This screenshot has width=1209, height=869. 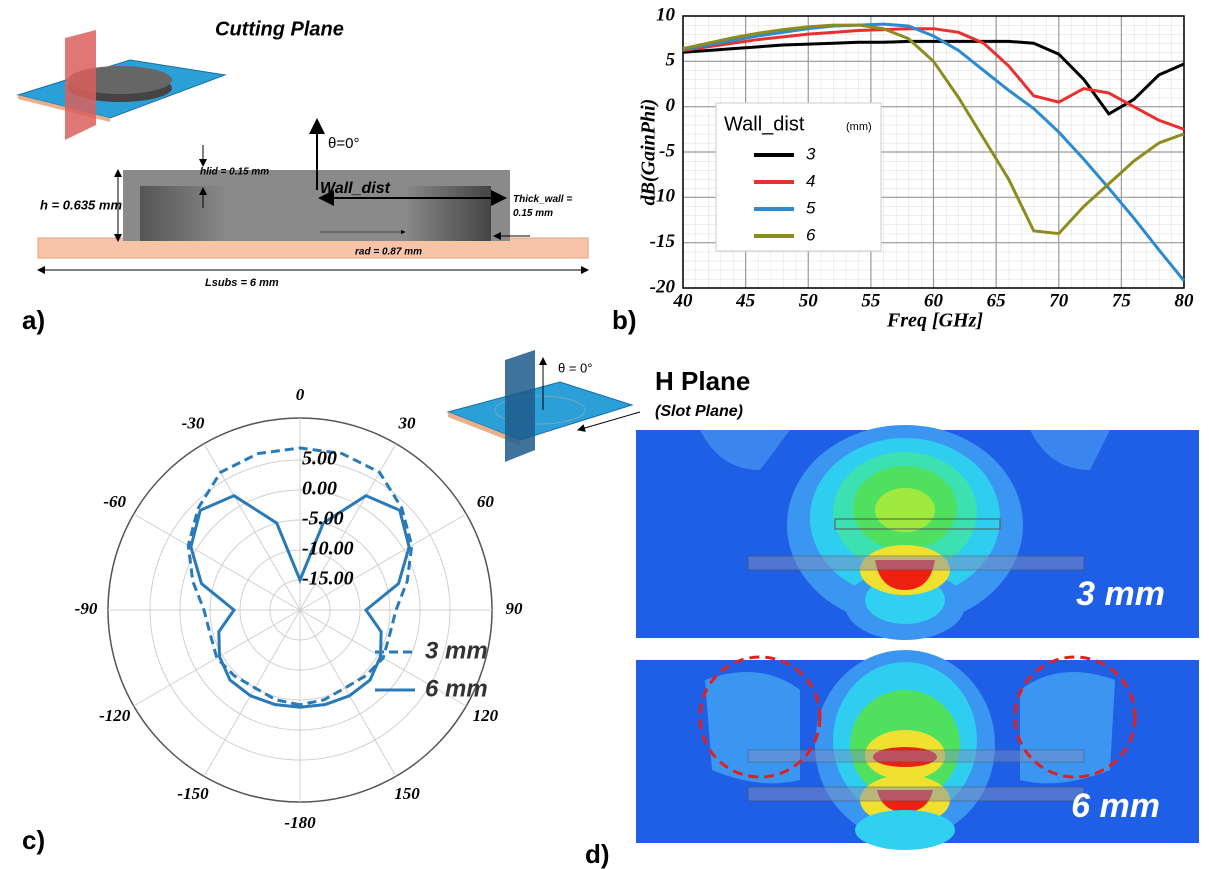 What do you see at coordinates (328, 579) in the screenshot?
I see `radial-tick-label: -15.00` at bounding box center [328, 579].